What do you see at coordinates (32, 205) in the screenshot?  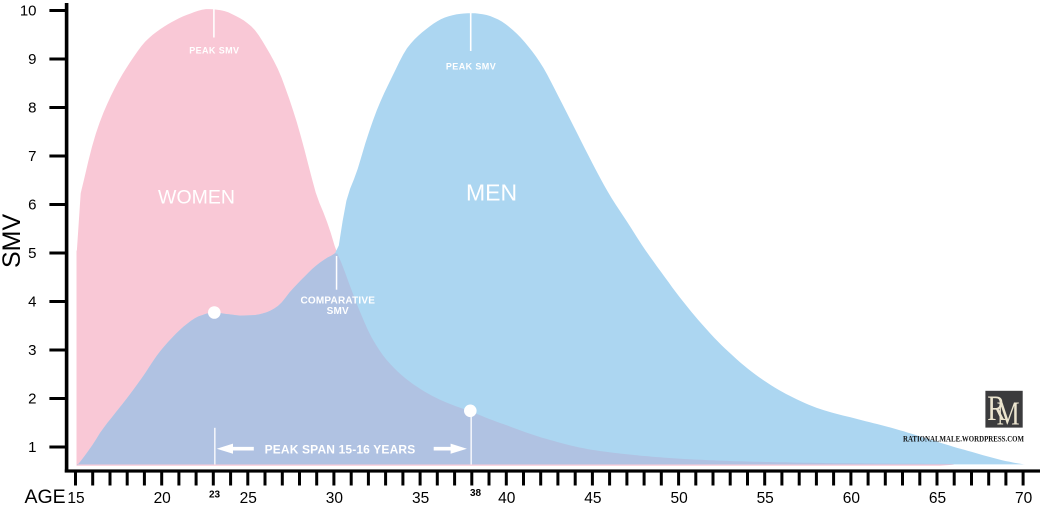 I see `svg-text: 6` at bounding box center [32, 205].